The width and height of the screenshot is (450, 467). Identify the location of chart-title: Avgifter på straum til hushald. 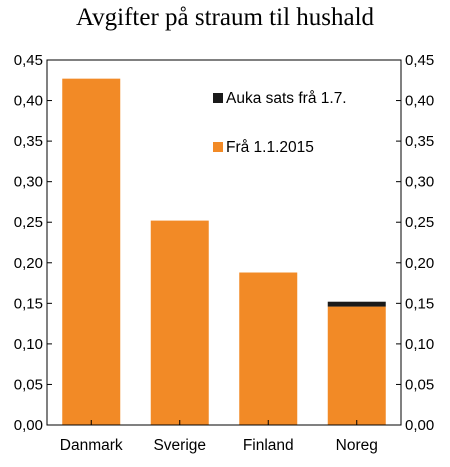
(225, 17).